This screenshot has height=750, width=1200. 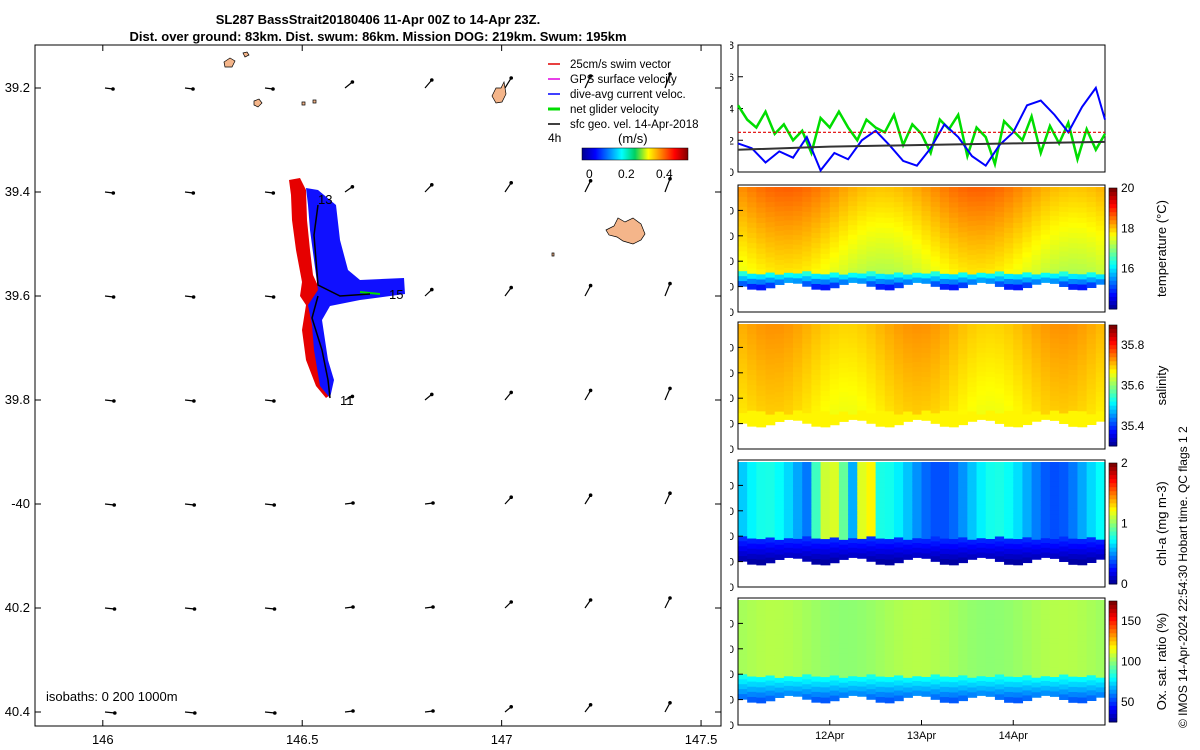 I want to click on dive-avg-current-band, so click(x=355, y=293).